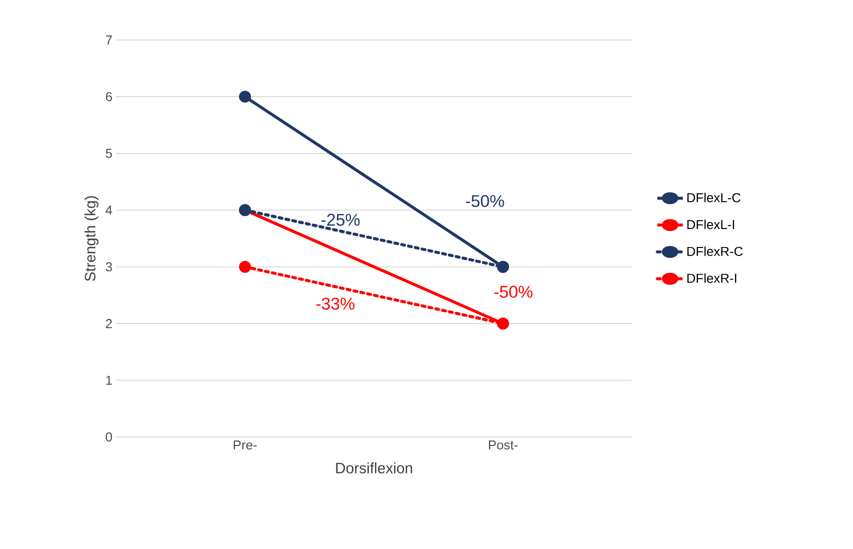  Describe the element at coordinates (109, 97) in the screenshot. I see `y-tick-label: 6` at that location.